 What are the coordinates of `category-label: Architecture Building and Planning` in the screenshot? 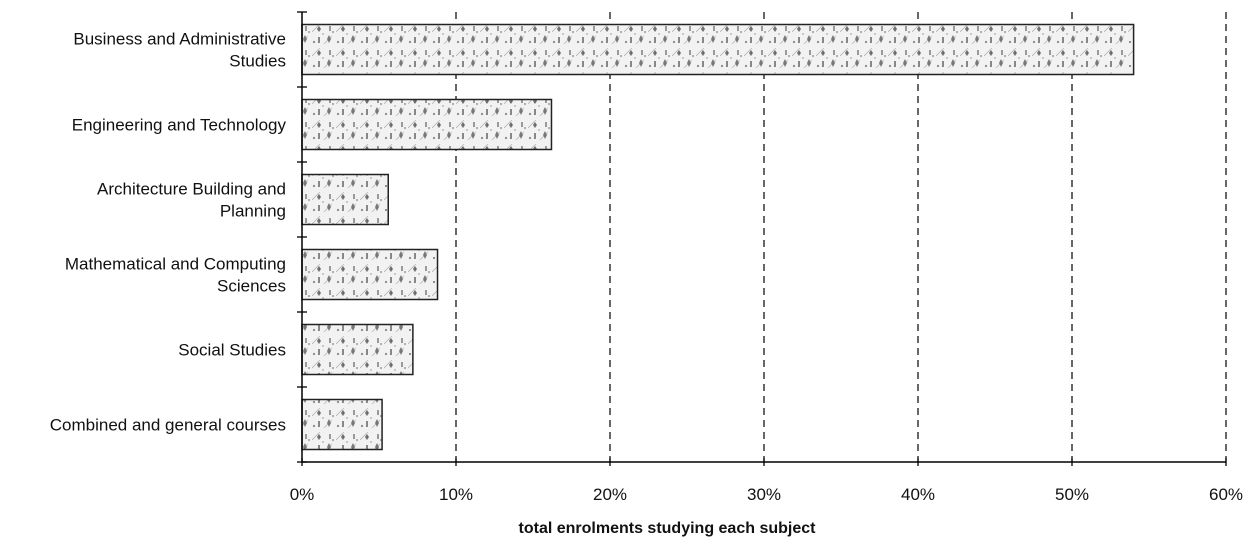 It's located at (191, 200).